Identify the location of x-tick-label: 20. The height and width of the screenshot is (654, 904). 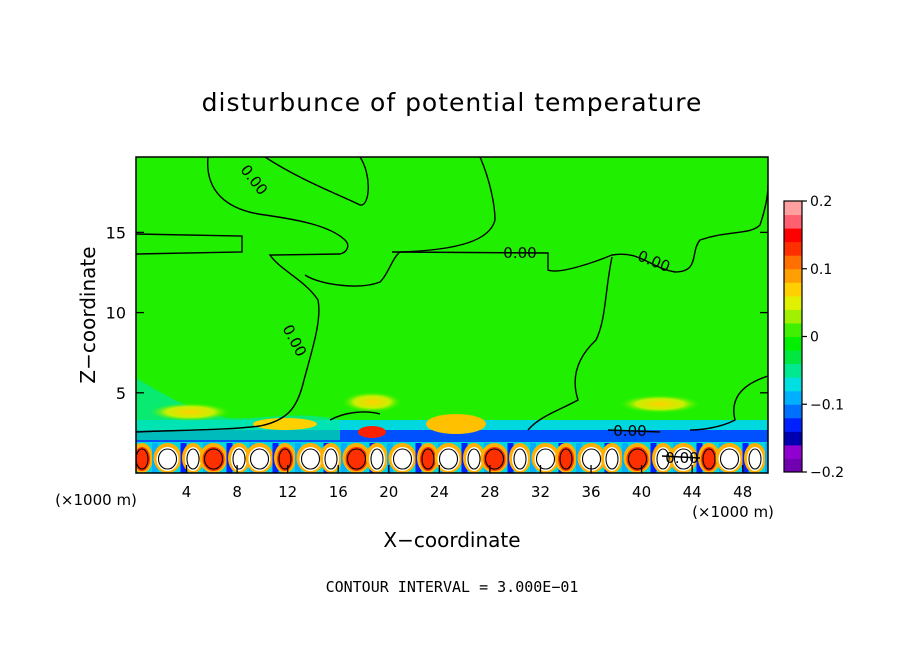
(388, 492).